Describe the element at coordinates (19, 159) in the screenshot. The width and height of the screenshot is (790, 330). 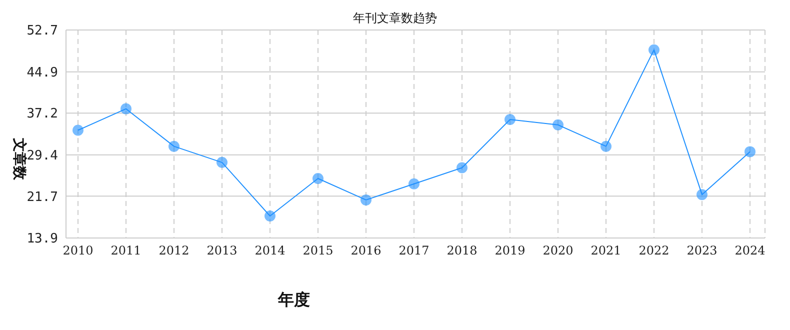
I see `y-axis-title: 文章数` at that location.